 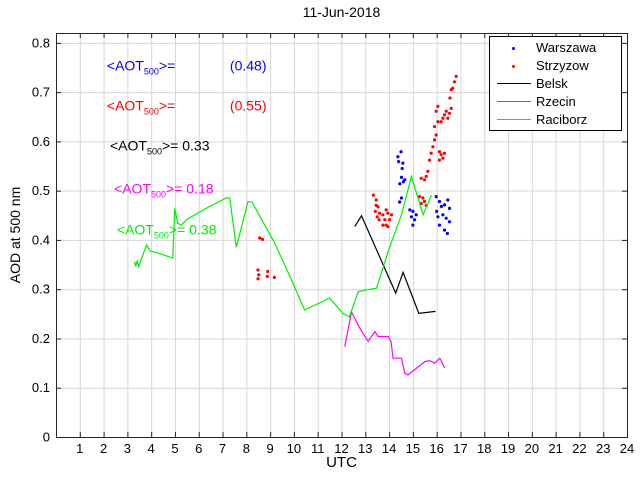 What do you see at coordinates (341, 12) in the screenshot?
I see `chart-title: 11-Jun-2018` at bounding box center [341, 12].